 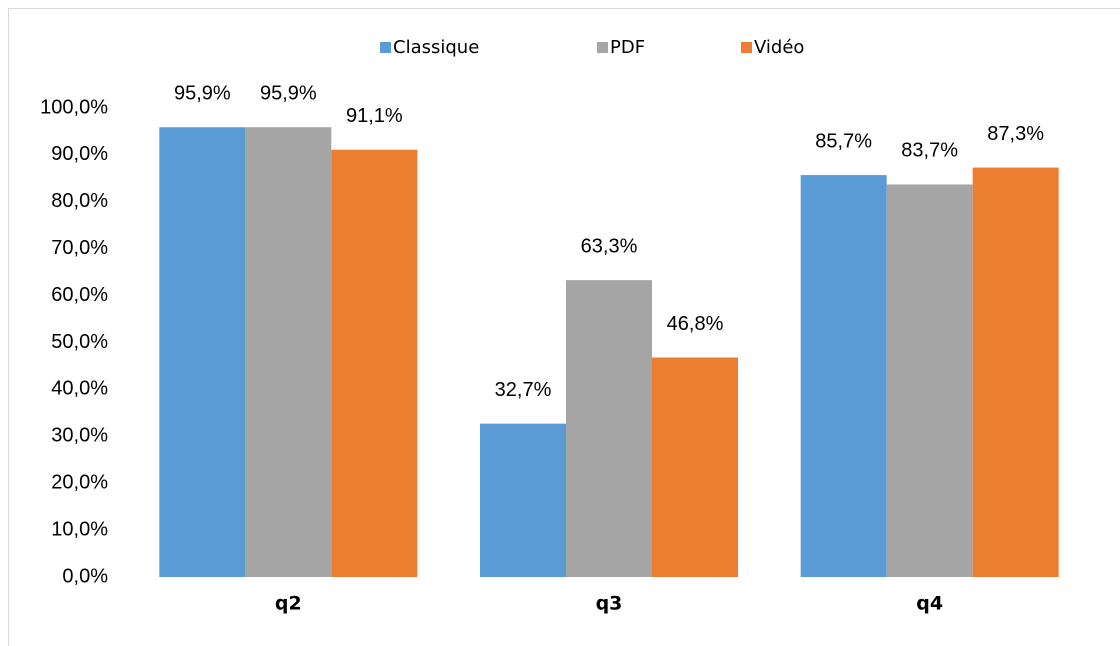 What do you see at coordinates (609, 604) in the screenshot?
I see `x-tick-label: q3` at bounding box center [609, 604].